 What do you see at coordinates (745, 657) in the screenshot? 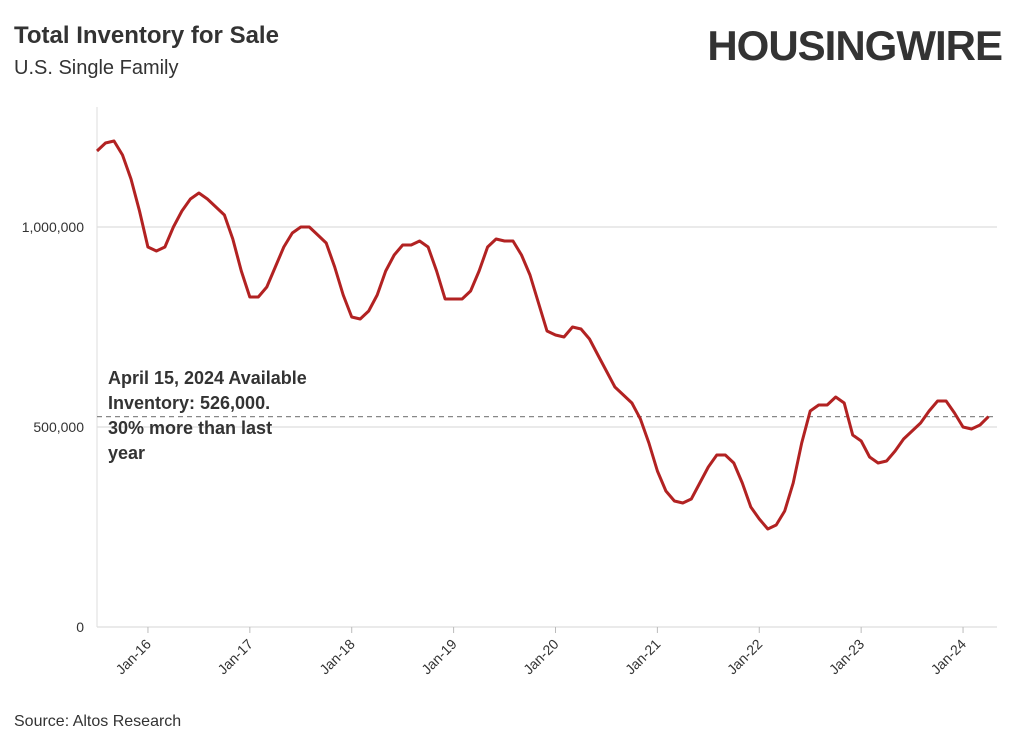
I see `x-tick-label: Jan-22` at bounding box center [745, 657].